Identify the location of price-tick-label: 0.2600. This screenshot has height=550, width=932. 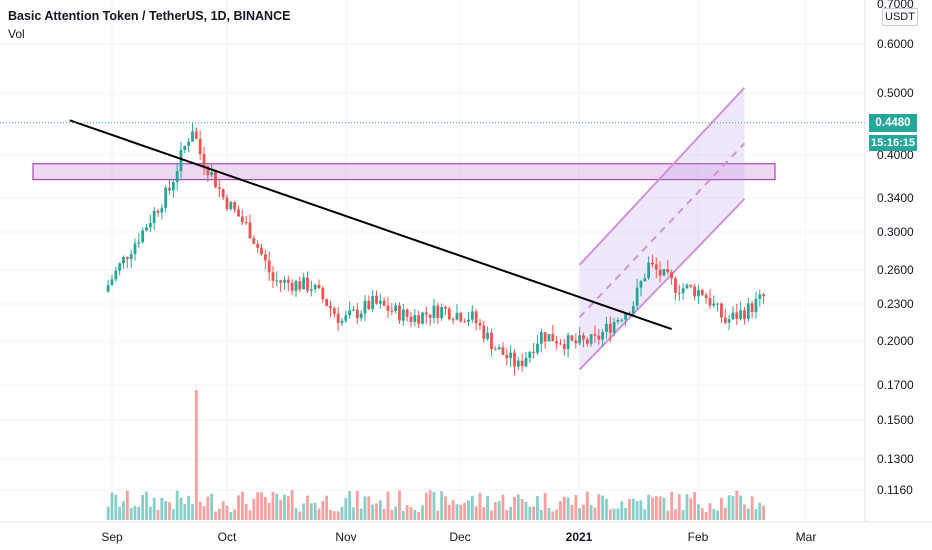
(895, 270).